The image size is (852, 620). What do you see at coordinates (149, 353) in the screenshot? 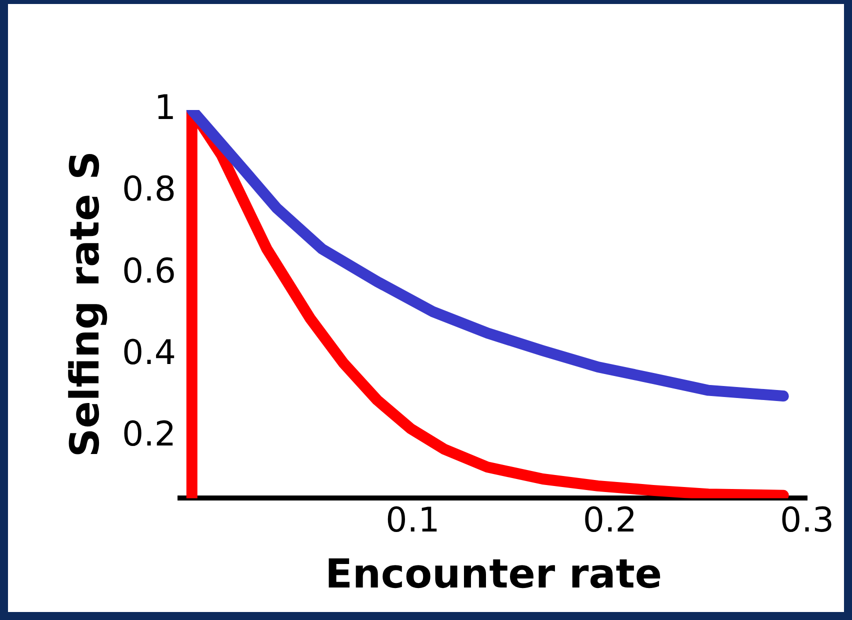
I see `y-tick-label: 0.4` at bounding box center [149, 353].